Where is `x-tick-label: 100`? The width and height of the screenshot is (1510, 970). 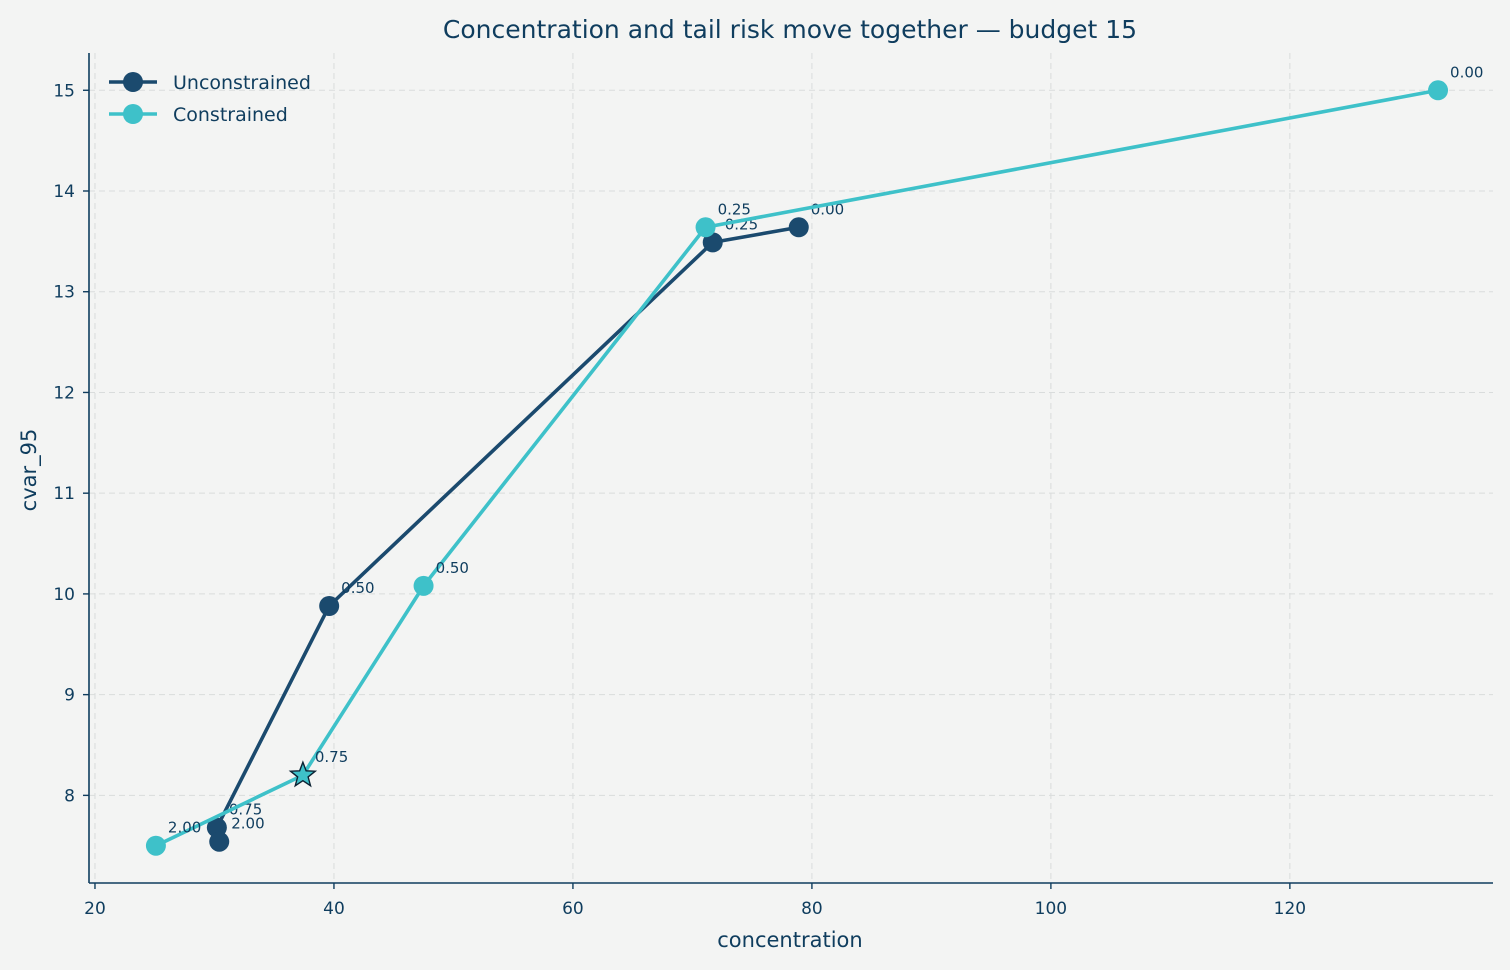
x-tick-label: 100 is located at coordinates (1051, 909).